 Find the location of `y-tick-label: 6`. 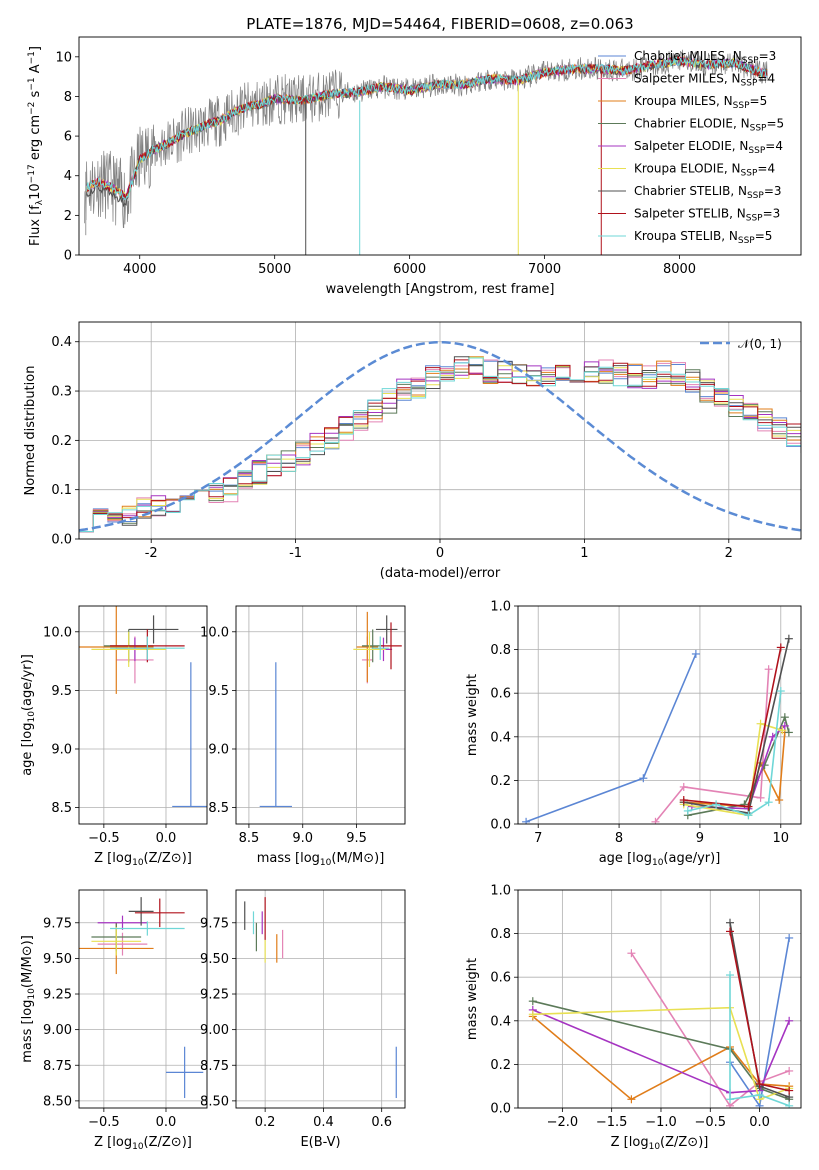

y-tick-label: 6 is located at coordinates (68, 137).